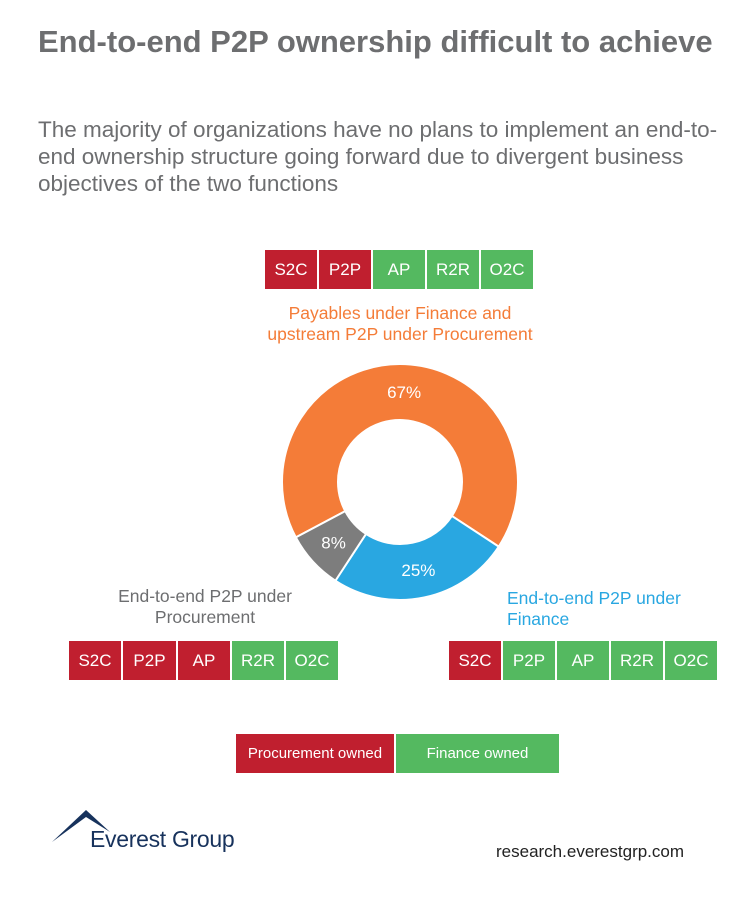 This screenshot has width=739, height=902. What do you see at coordinates (453, 269) in the screenshot?
I see `chain-top-r2r: R2R` at bounding box center [453, 269].